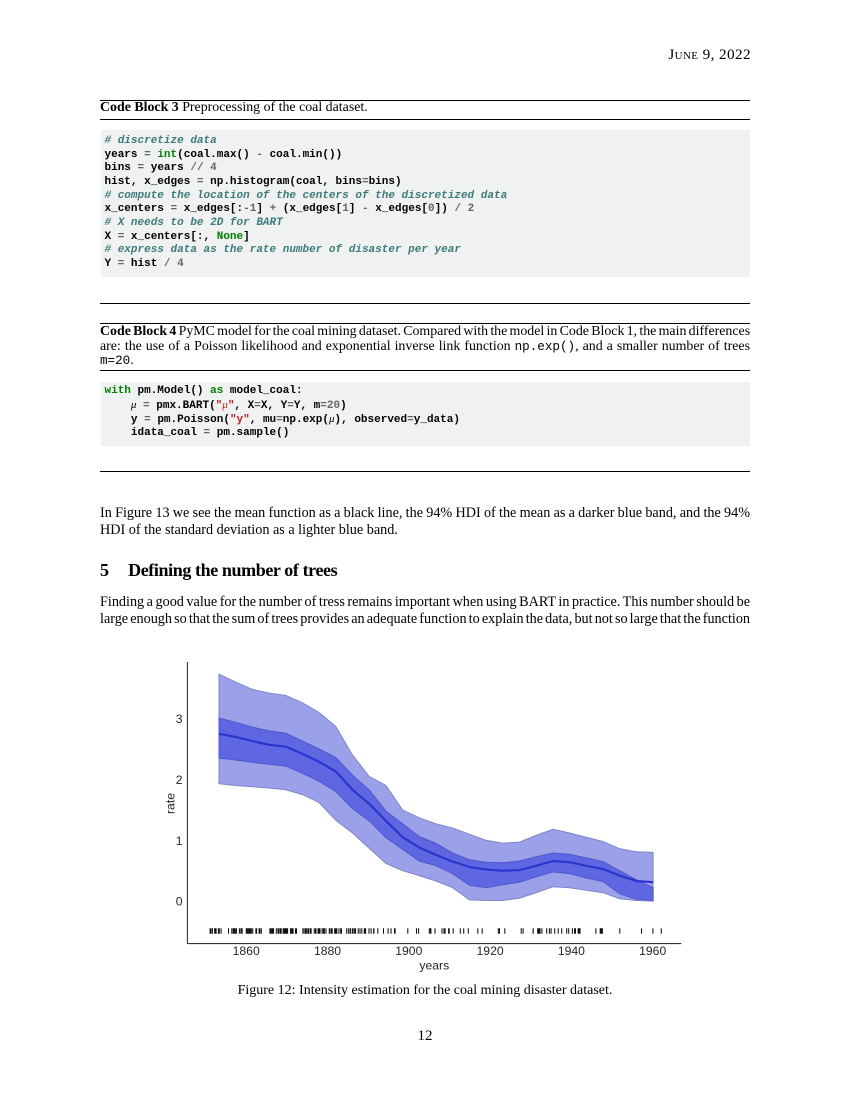 The height and width of the screenshot is (1100, 850). What do you see at coordinates (179, 902) in the screenshot?
I see `svg-text: 0` at bounding box center [179, 902].